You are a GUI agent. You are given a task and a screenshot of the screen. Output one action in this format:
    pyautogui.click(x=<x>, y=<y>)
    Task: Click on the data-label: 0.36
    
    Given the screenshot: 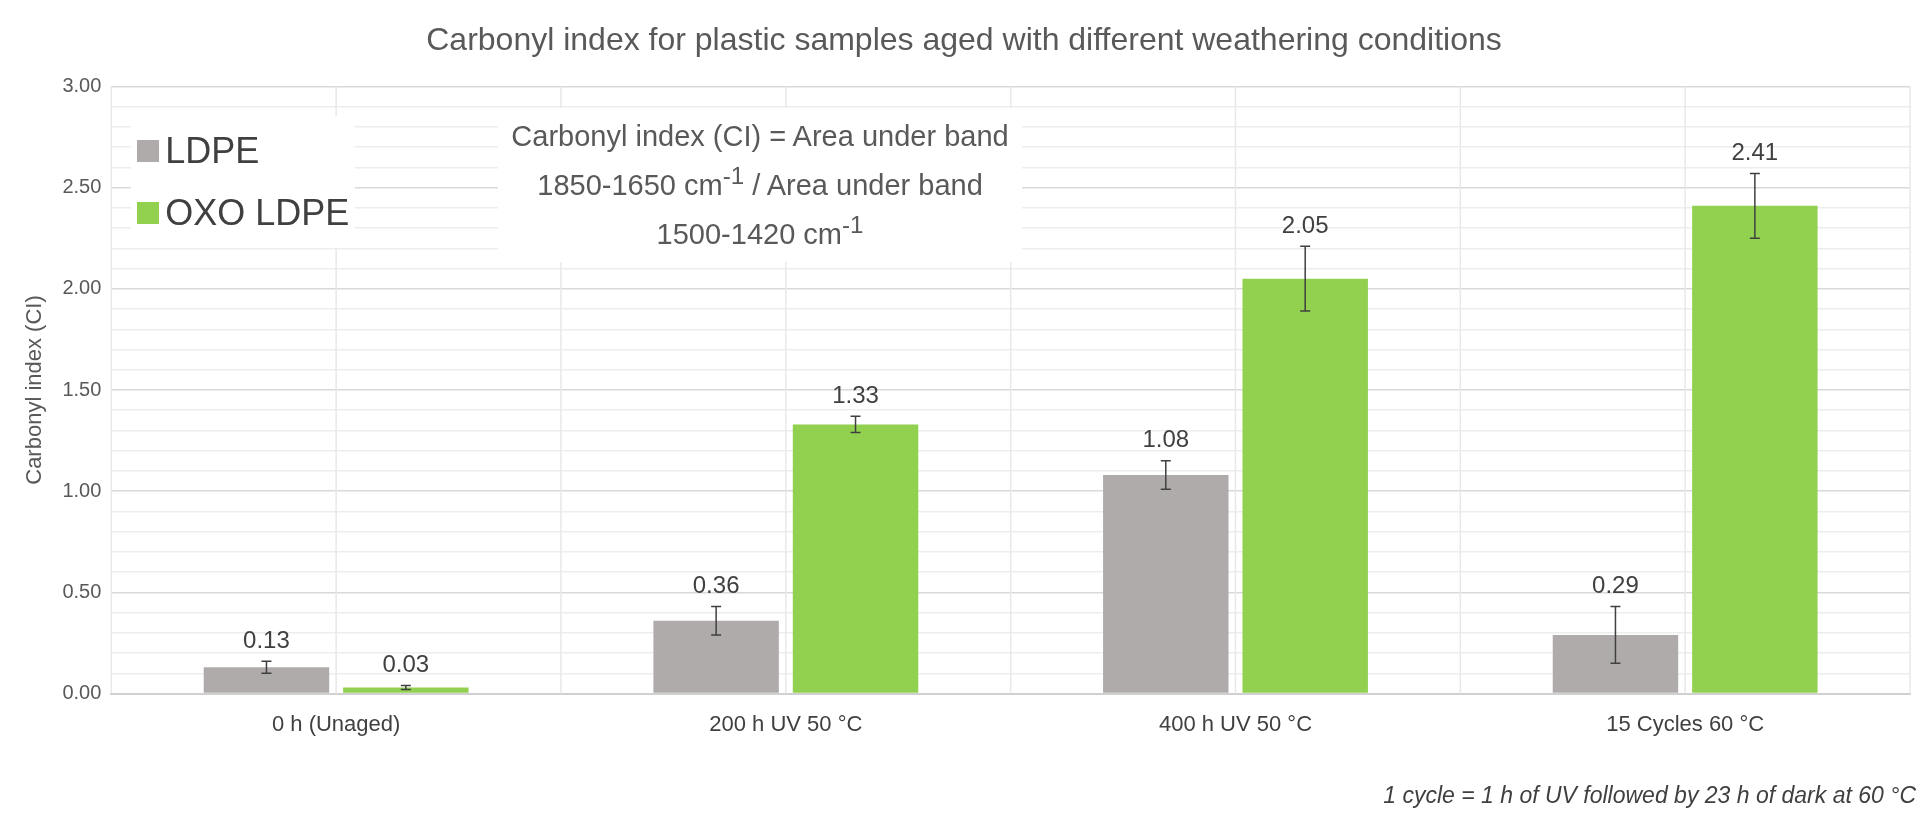 What is the action you would take?
    pyautogui.click(x=716, y=585)
    